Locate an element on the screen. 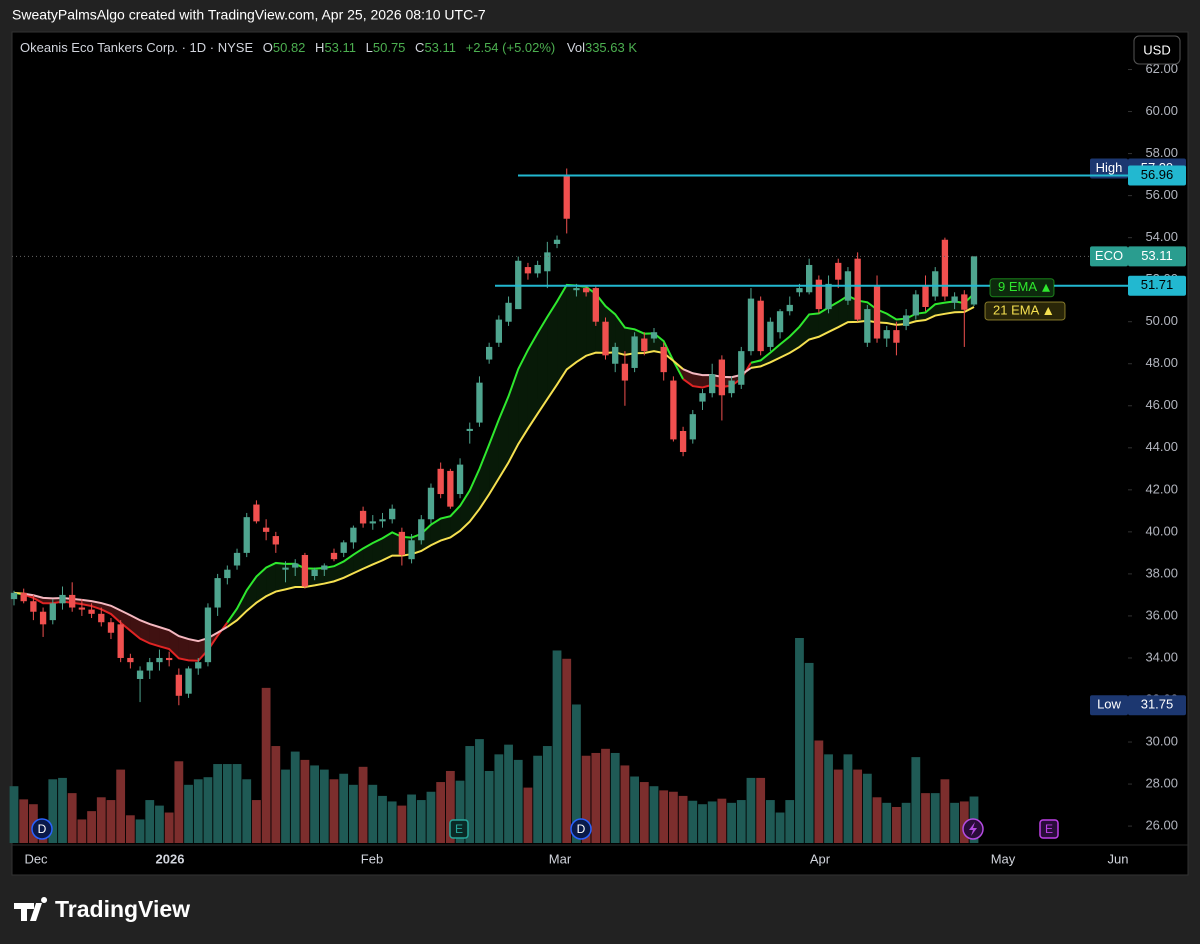 The width and height of the screenshot is (1200, 944). event-icon is located at coordinates (459, 829).